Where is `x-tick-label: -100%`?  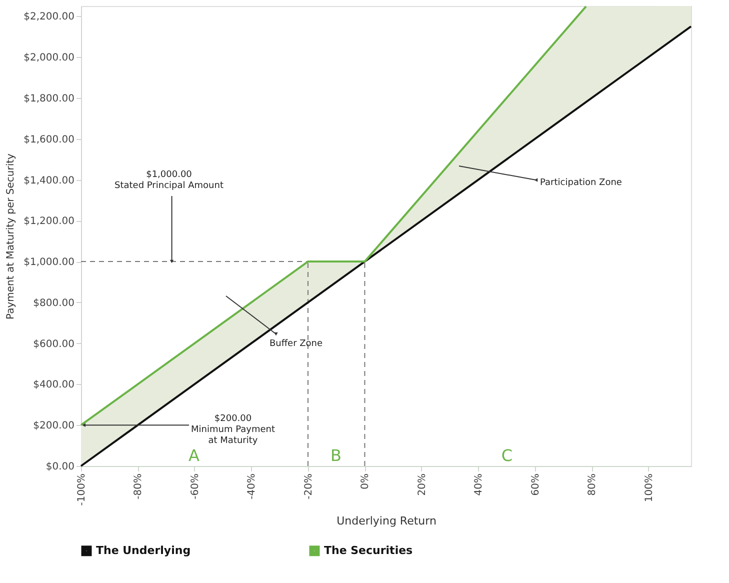 x-tick-label: -100% is located at coordinates (82, 490).